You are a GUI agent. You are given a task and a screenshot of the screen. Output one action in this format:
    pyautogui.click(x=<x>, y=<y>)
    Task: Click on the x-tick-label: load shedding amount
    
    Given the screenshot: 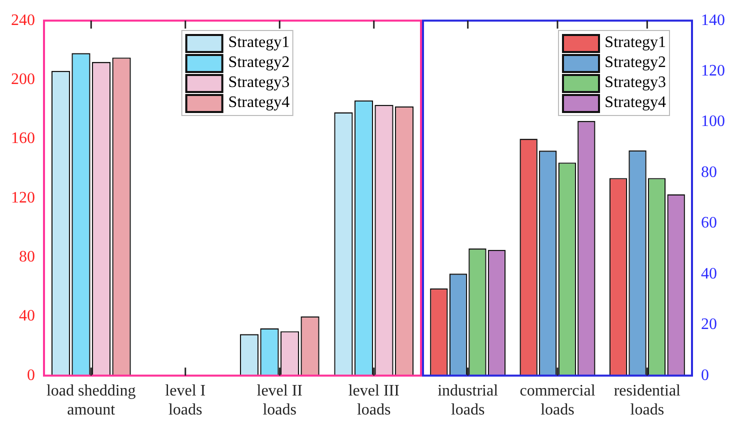 What is the action you would take?
    pyautogui.click(x=91, y=400)
    